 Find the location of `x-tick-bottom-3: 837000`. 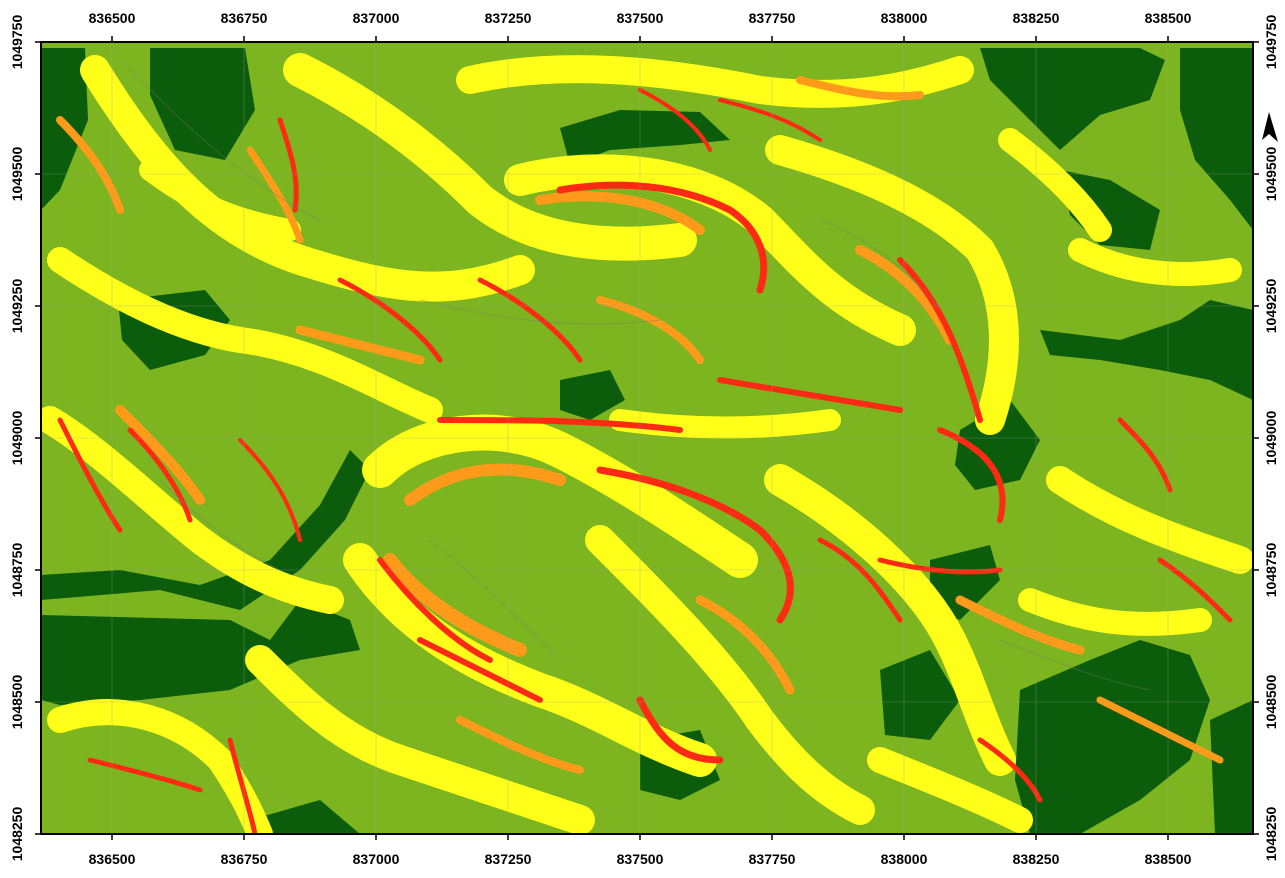

x-tick-bottom-3: 837000 is located at coordinates (376, 859).